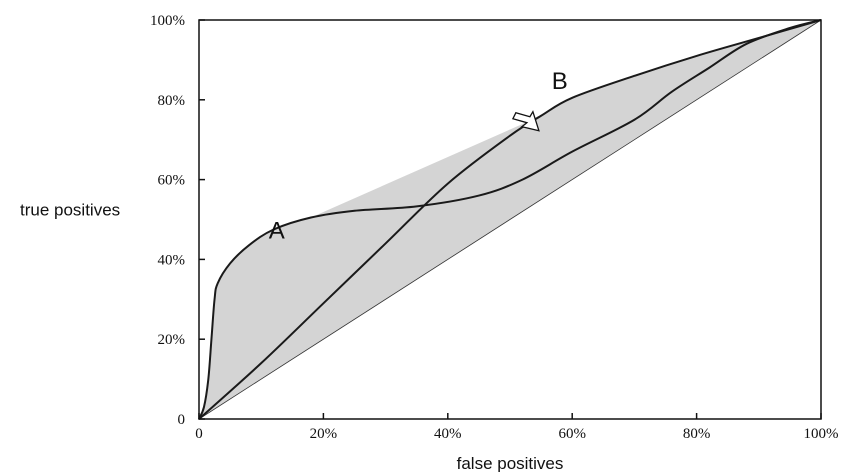  What do you see at coordinates (70, 210) in the screenshot?
I see `y-axis-label: true positives` at bounding box center [70, 210].